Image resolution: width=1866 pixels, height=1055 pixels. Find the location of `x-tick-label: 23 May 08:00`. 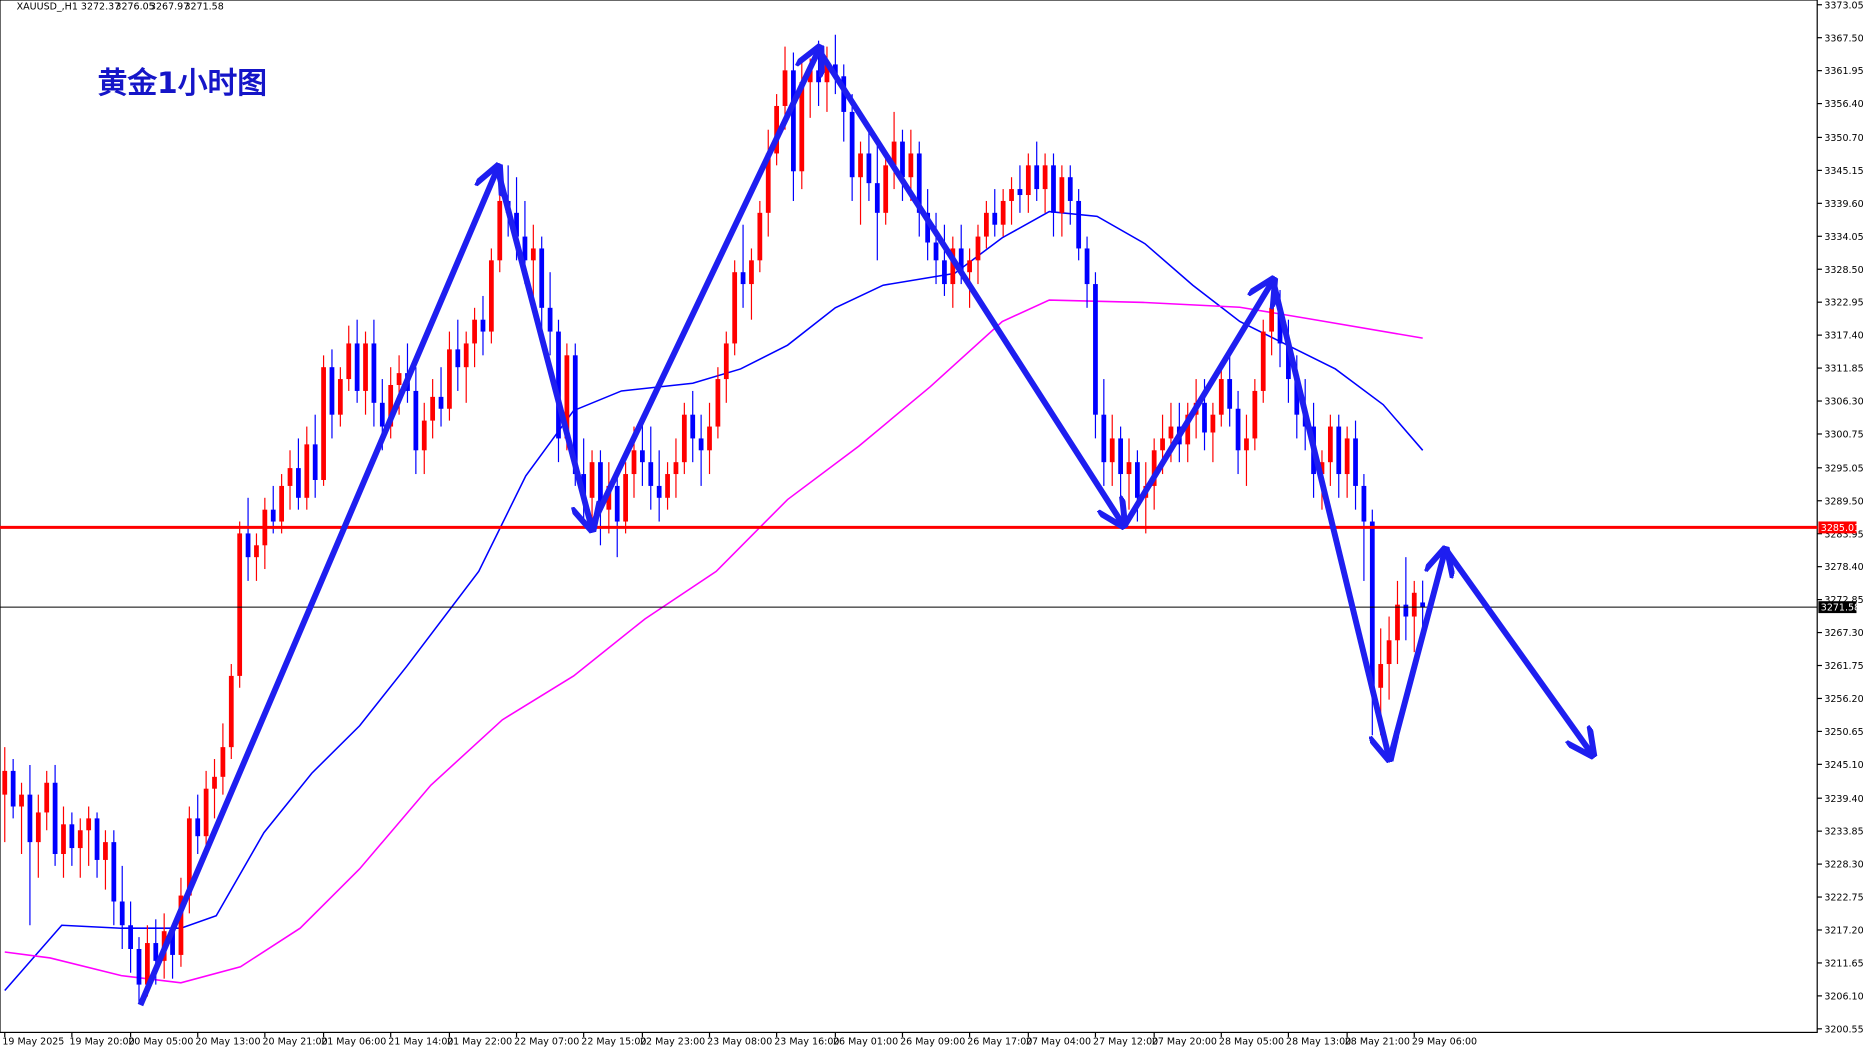

x-tick-label: 23 May 08:00 is located at coordinates (739, 1041).